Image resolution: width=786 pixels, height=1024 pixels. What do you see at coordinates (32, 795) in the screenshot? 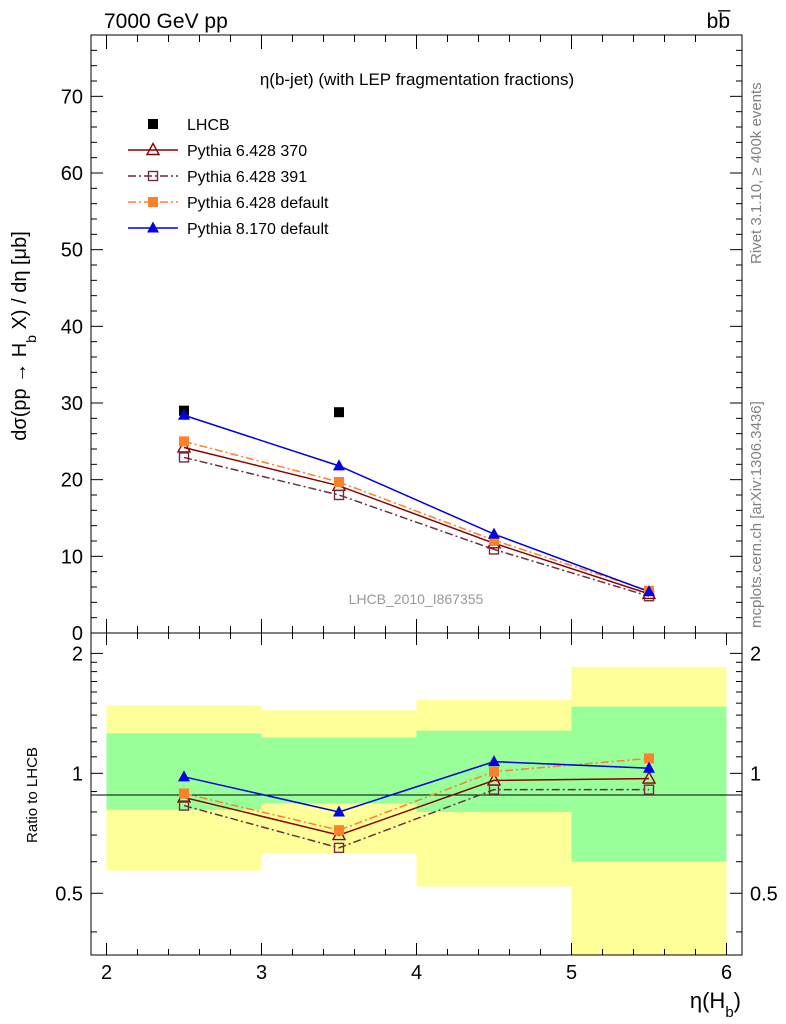
I see `ratio-y-label: Ratio to LHCB` at bounding box center [32, 795].